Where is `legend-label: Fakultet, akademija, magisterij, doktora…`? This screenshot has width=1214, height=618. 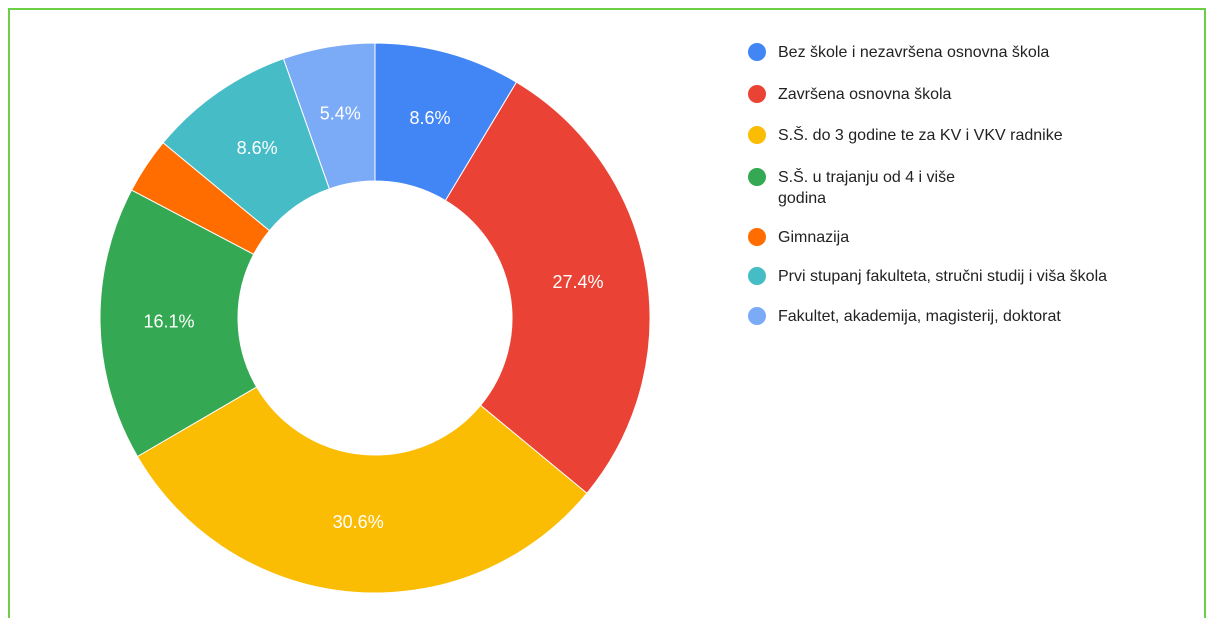
legend-label: Fakultet, akademija, magisterij, doktora… is located at coordinates (919, 316).